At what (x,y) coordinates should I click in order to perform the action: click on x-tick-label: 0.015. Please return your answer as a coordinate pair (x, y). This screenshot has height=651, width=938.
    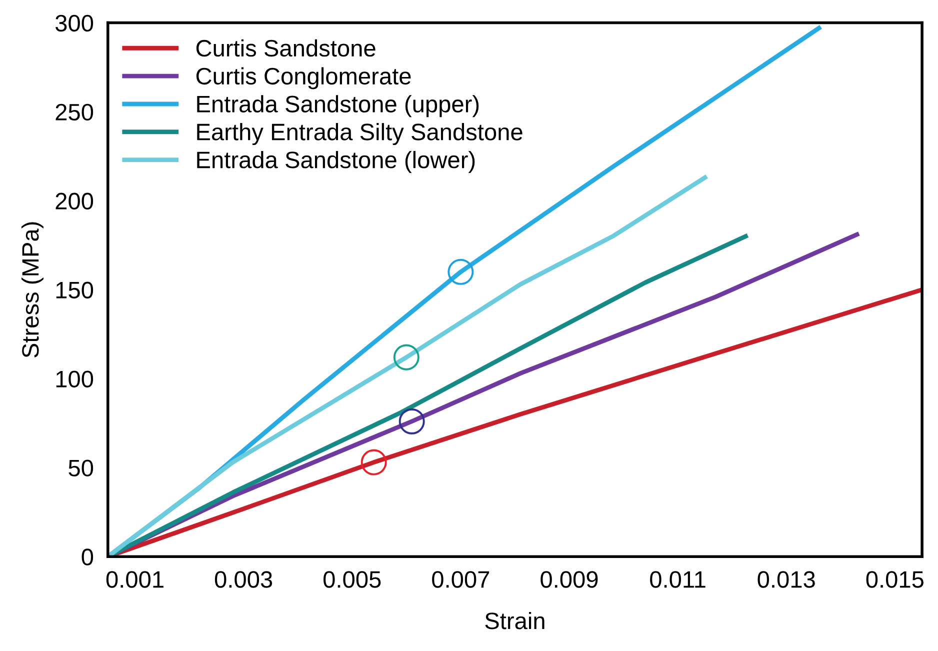
    Looking at the image, I should click on (895, 579).